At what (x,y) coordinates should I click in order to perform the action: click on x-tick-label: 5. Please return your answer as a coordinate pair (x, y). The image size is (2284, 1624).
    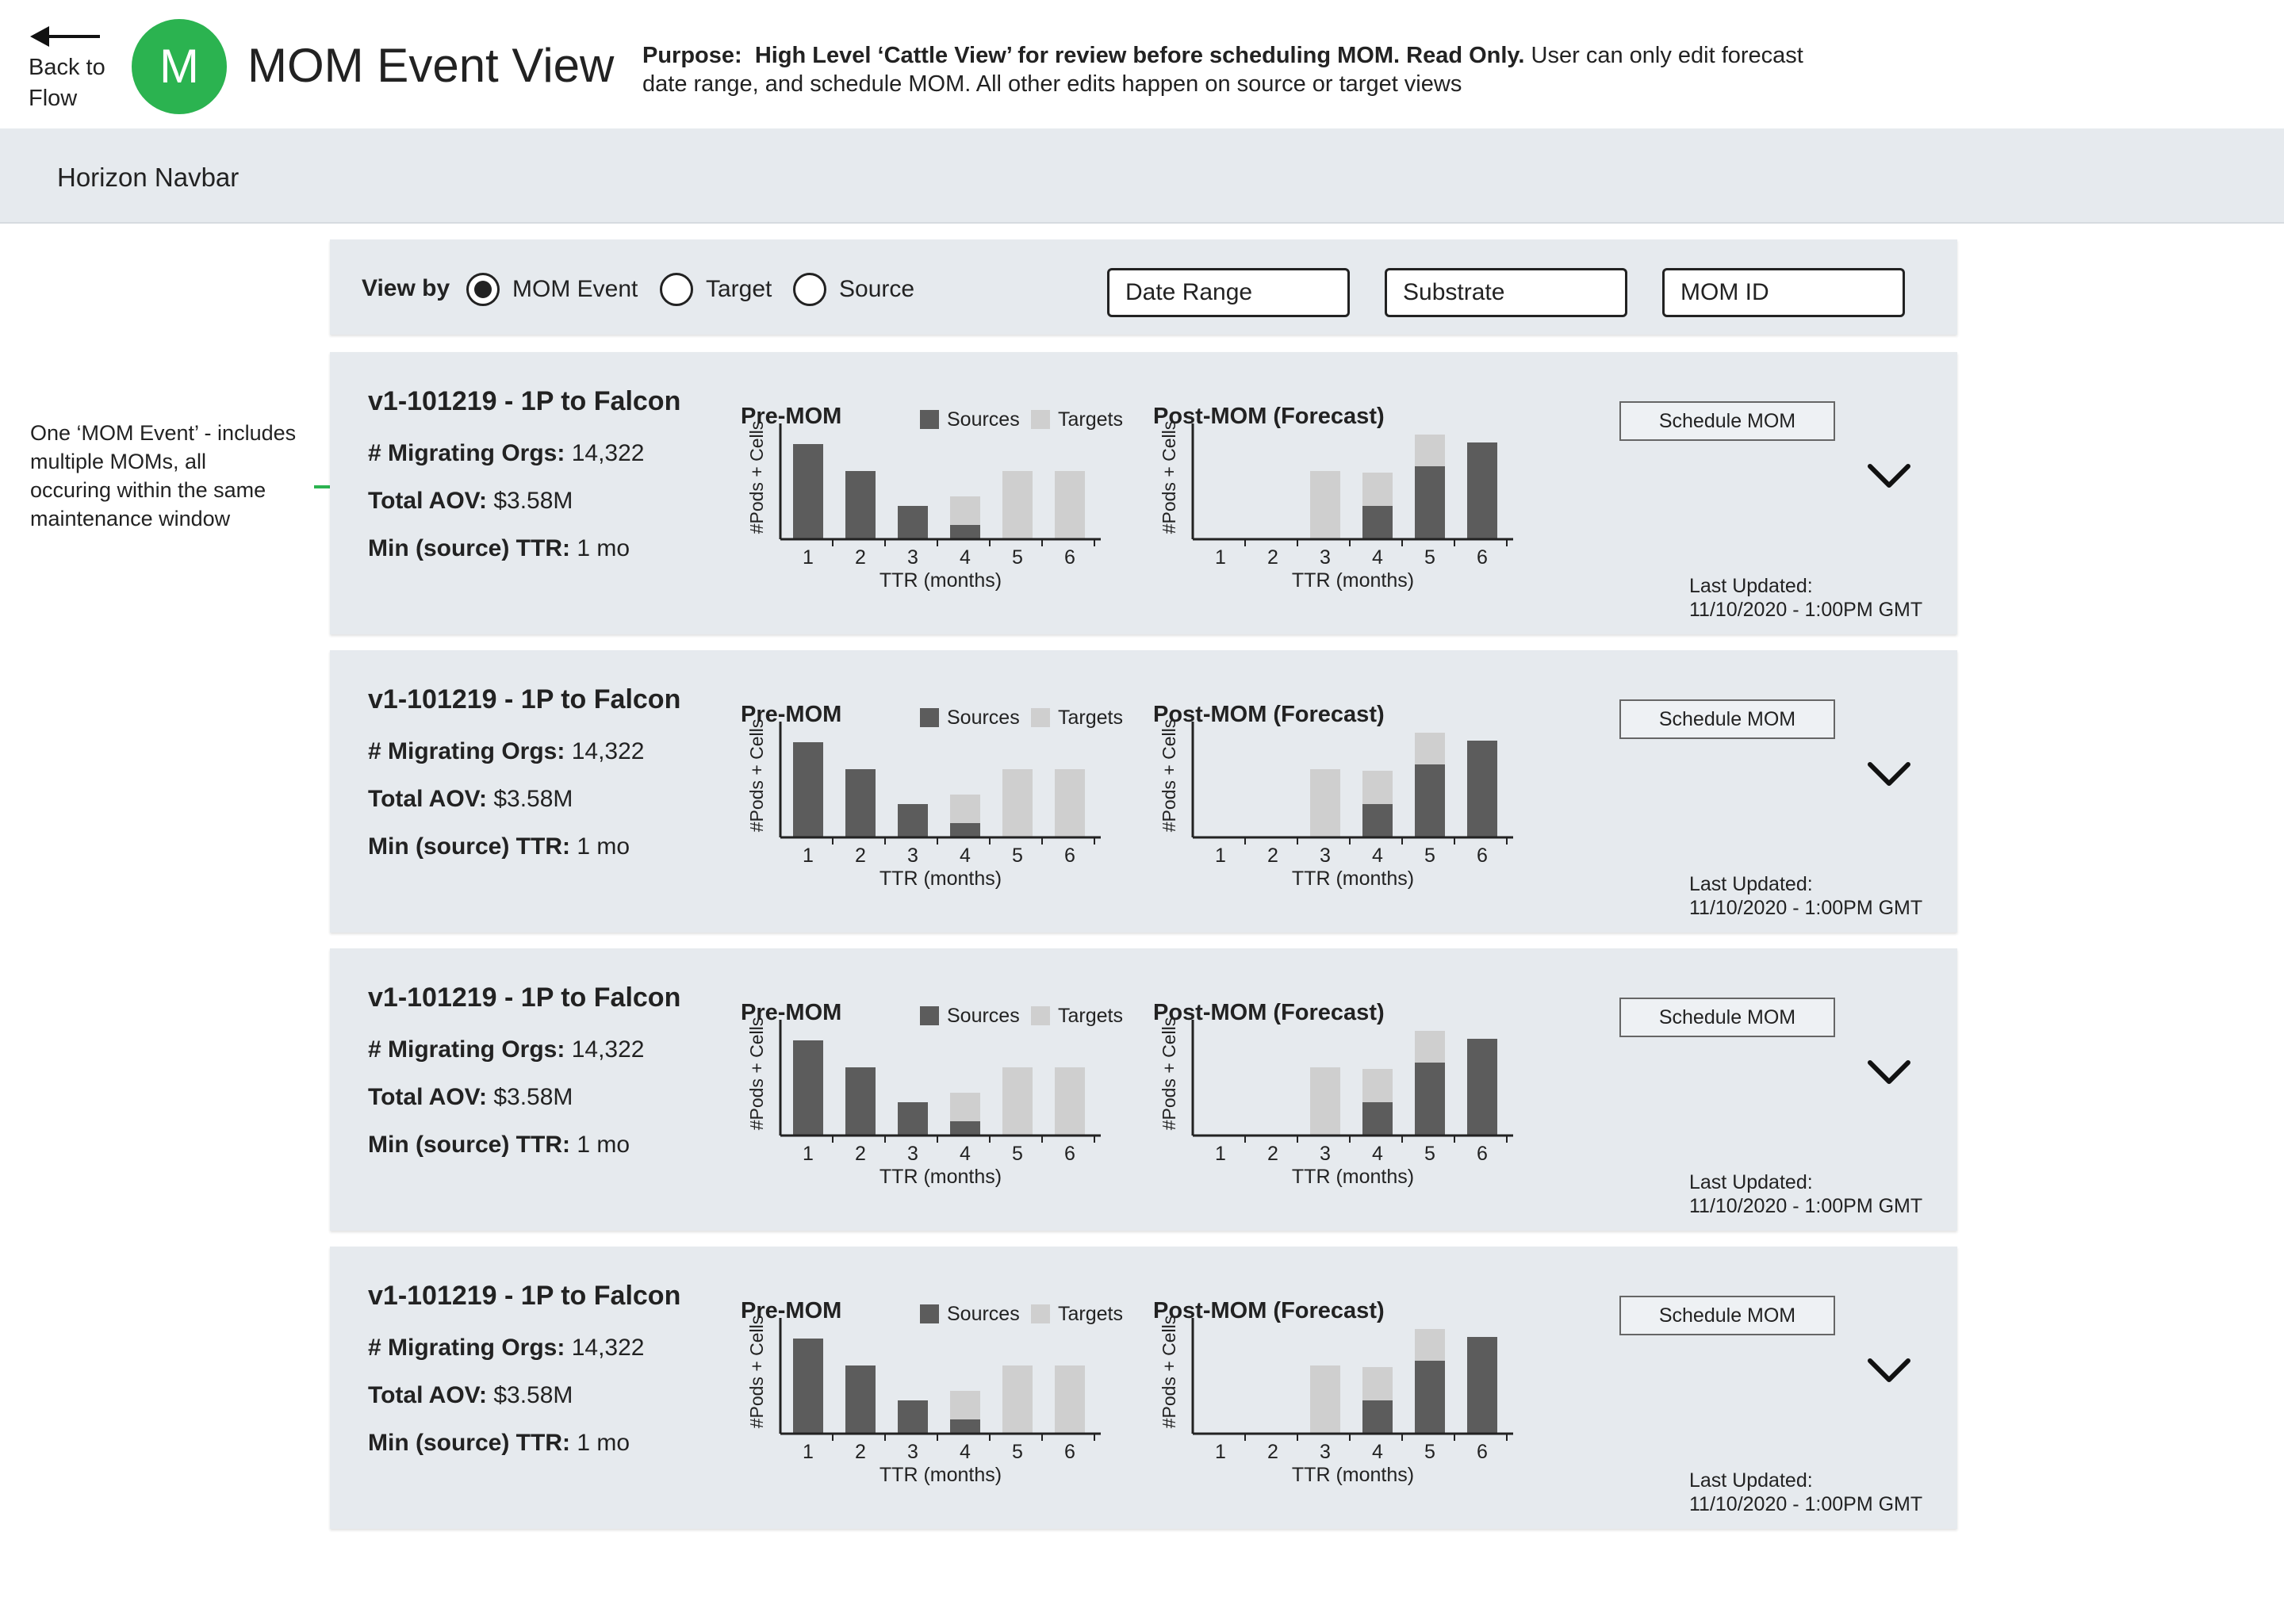
    Looking at the image, I should click on (1017, 557).